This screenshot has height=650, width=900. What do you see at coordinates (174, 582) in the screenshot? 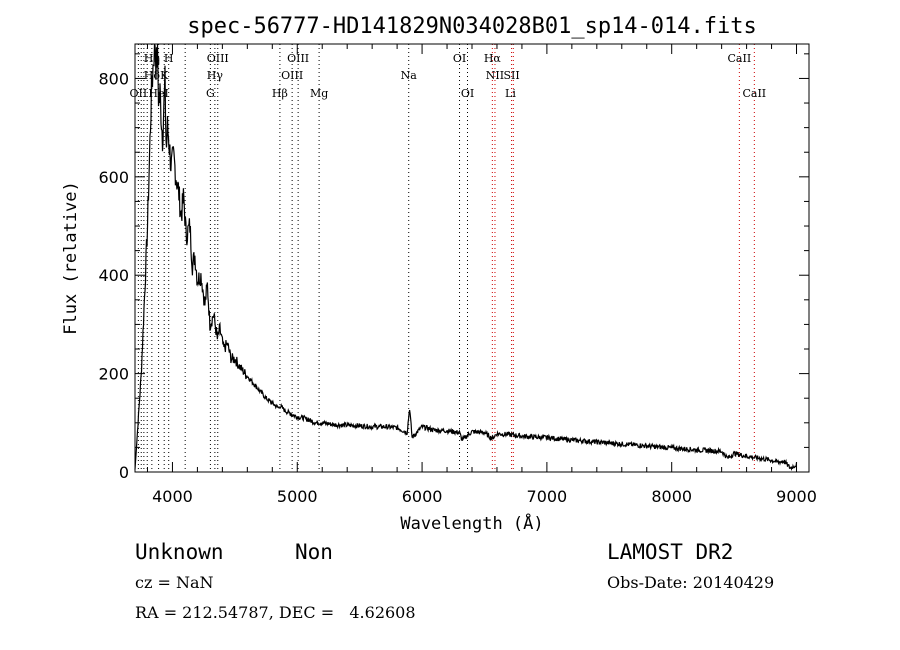
I see `redshift-label: cz = NaN` at bounding box center [174, 582].